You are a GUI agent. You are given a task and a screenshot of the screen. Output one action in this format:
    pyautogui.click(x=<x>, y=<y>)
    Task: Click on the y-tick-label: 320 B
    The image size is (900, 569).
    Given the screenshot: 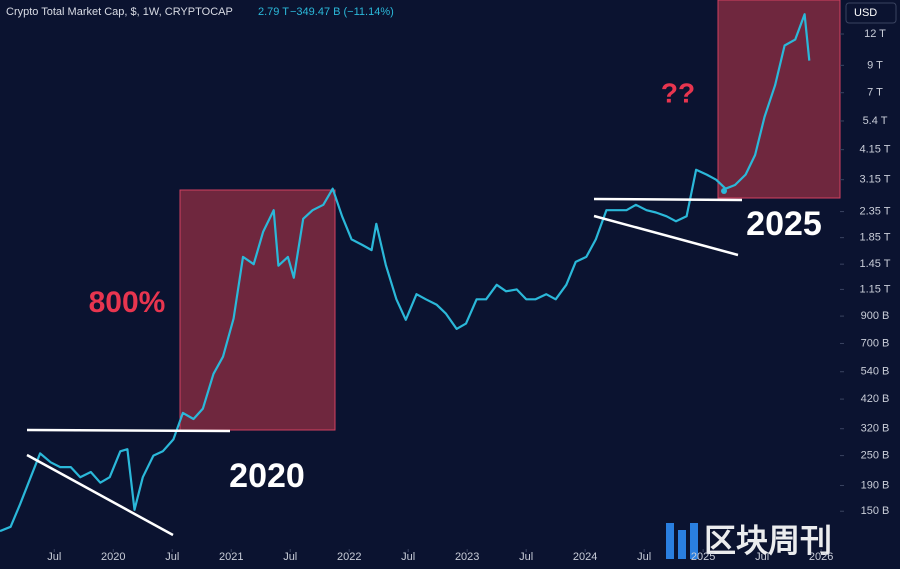 What is the action you would take?
    pyautogui.click(x=875, y=429)
    